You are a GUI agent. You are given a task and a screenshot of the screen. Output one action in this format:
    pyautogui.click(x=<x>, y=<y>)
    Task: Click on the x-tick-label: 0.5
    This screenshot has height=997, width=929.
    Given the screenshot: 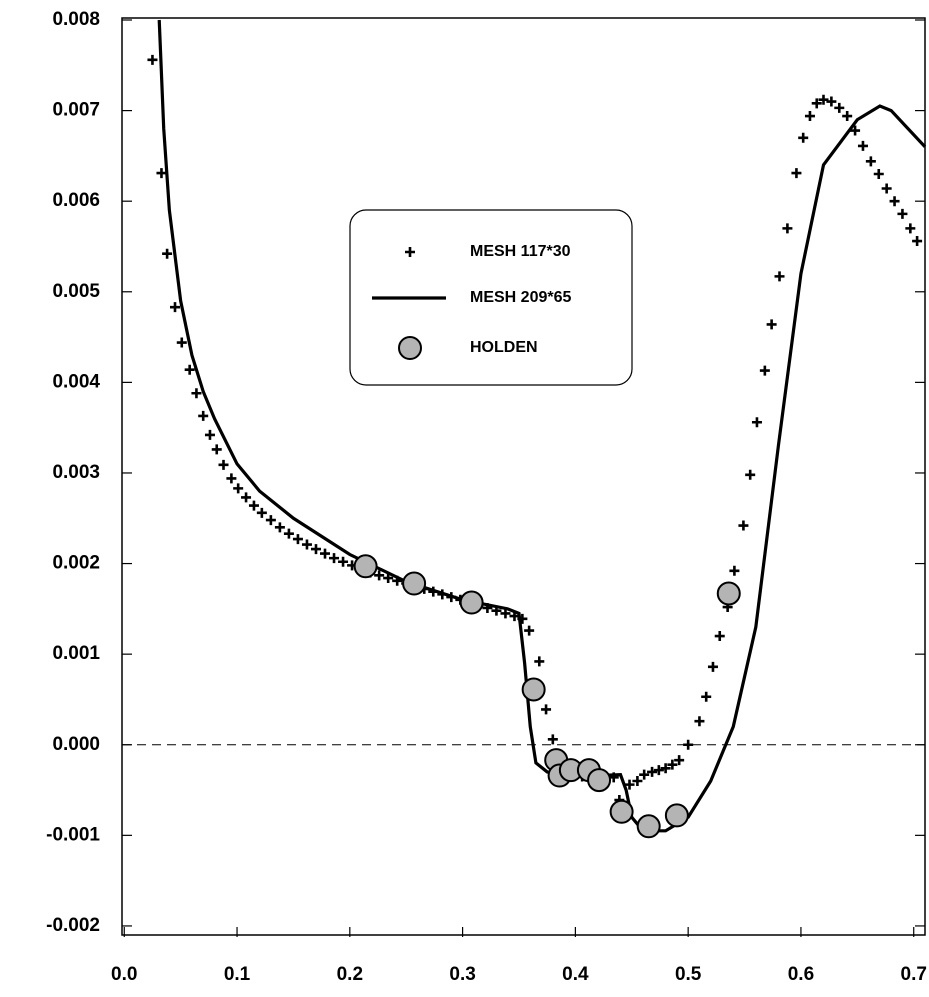 What is the action you would take?
    pyautogui.click(x=688, y=974)
    